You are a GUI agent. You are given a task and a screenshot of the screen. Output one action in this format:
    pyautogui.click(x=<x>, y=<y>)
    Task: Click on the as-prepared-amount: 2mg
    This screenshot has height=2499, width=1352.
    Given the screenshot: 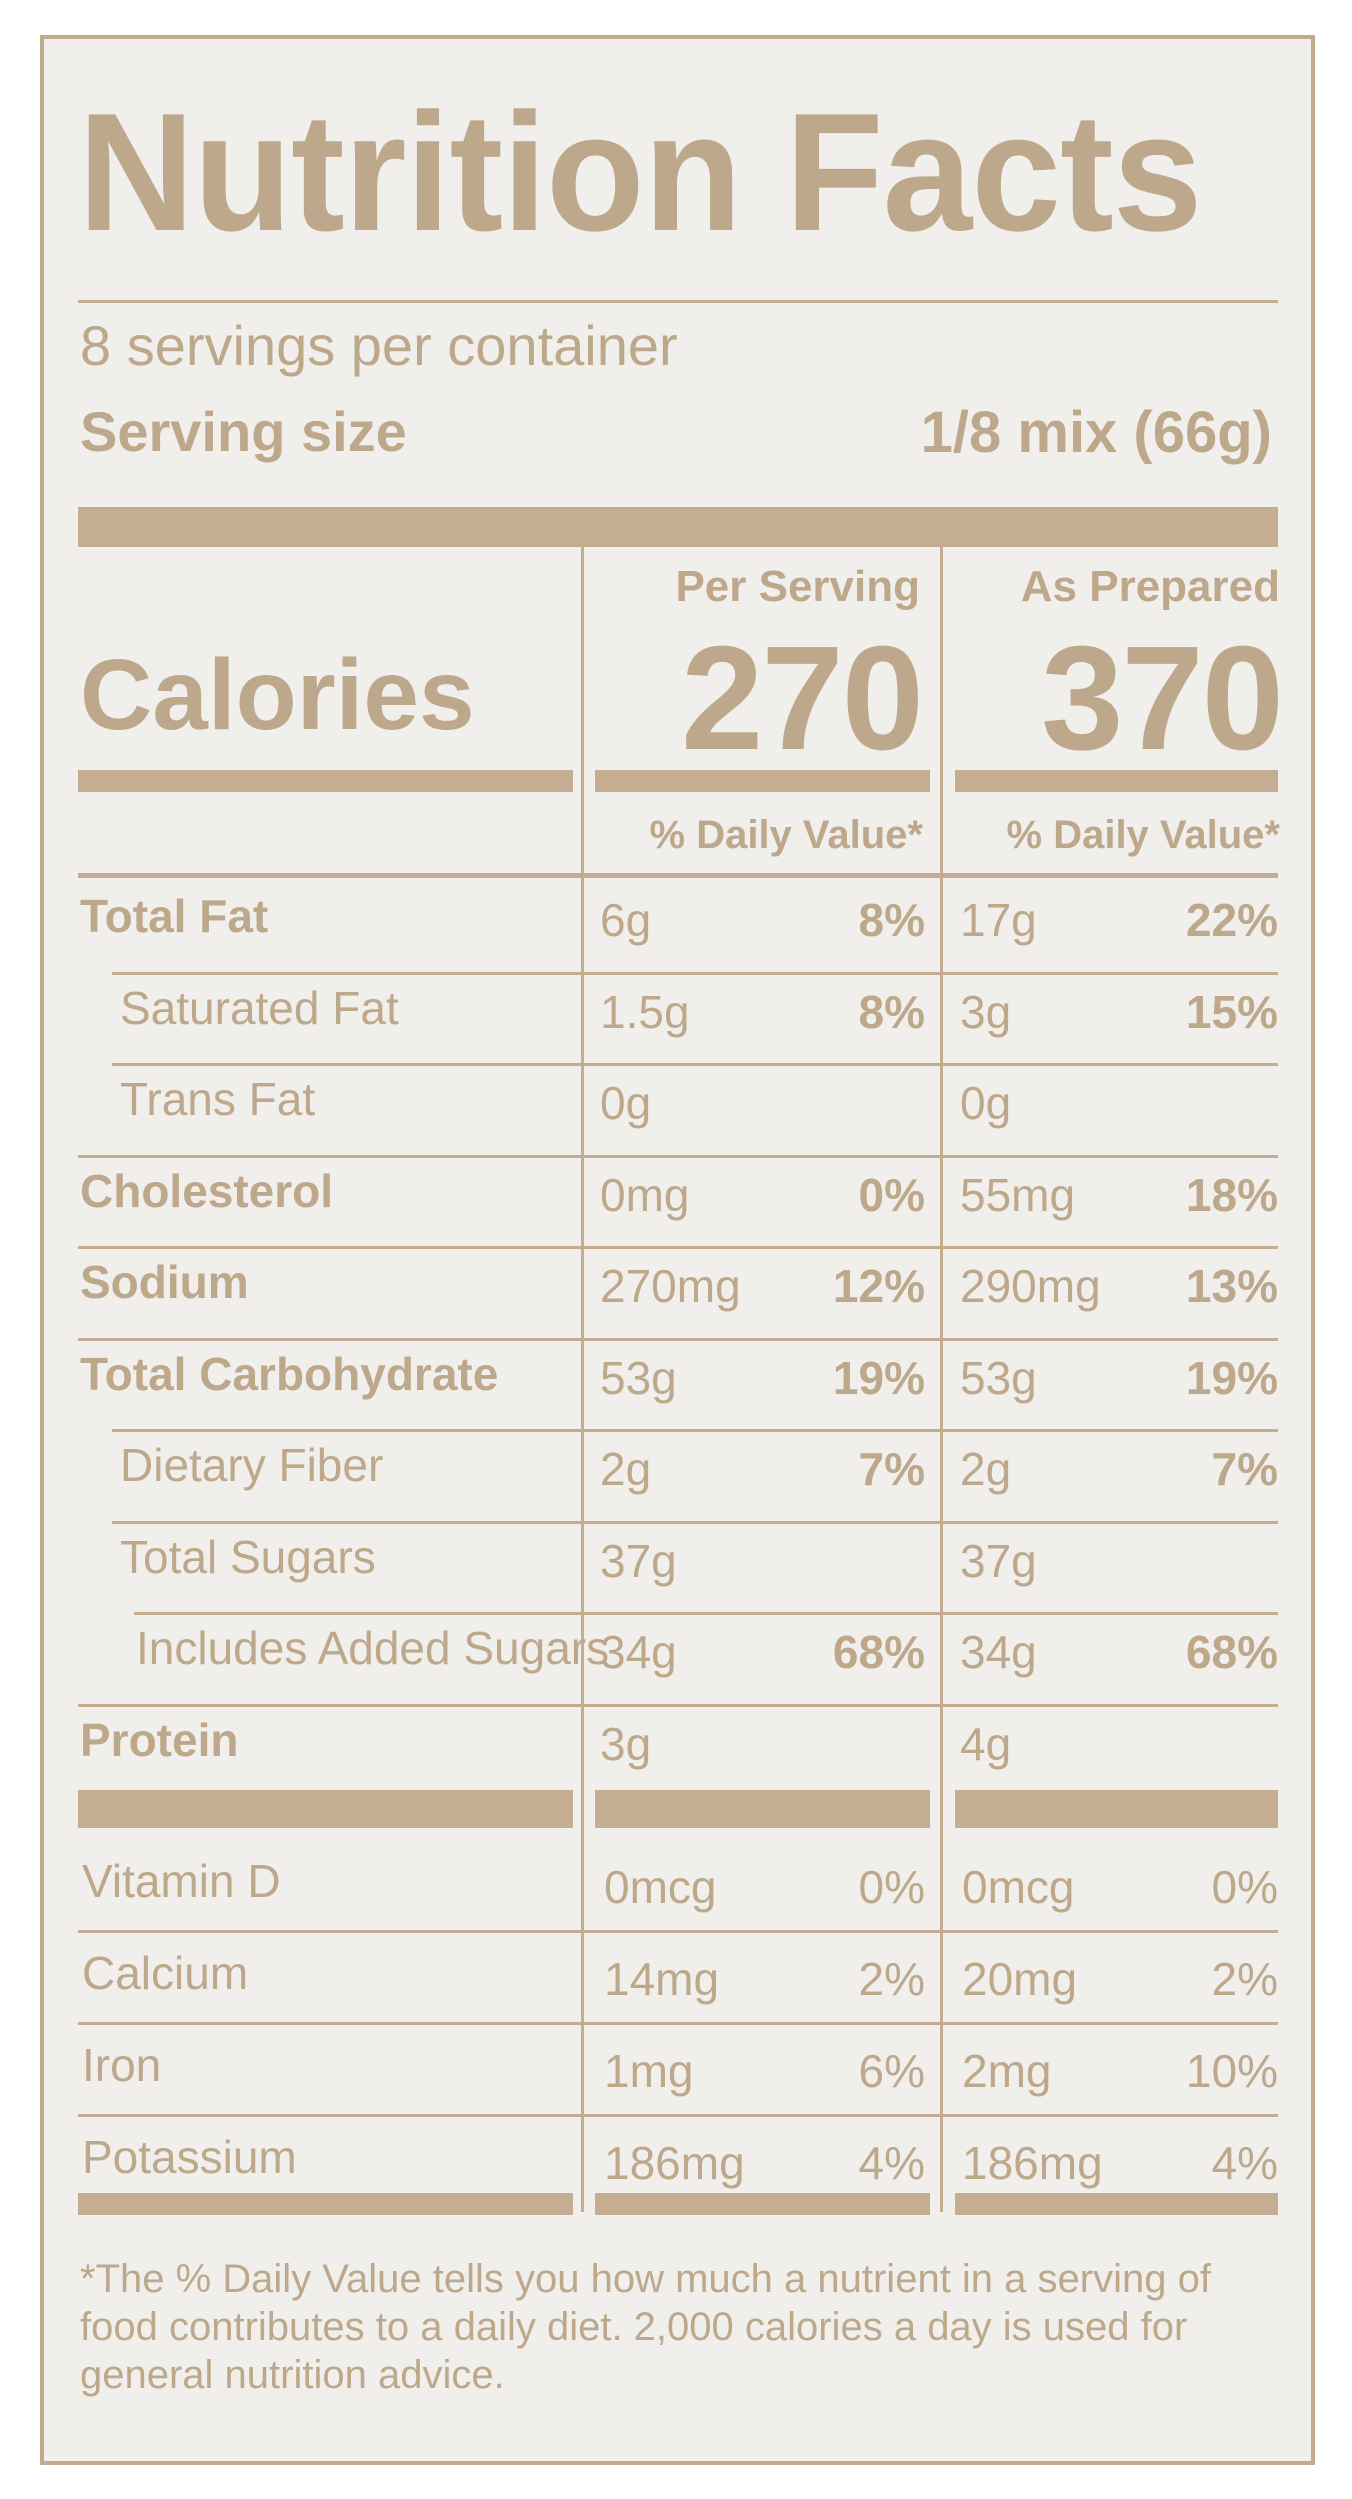 What is the action you would take?
    pyautogui.click(x=1007, y=2071)
    